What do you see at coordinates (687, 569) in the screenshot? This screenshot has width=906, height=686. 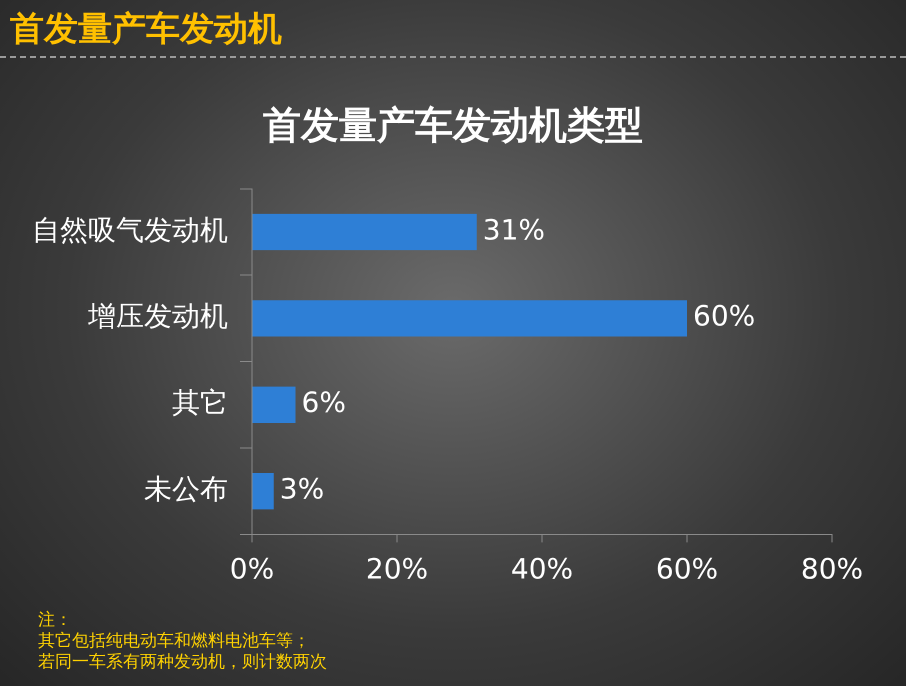 I see `x-tick-label: 60%` at bounding box center [687, 569].